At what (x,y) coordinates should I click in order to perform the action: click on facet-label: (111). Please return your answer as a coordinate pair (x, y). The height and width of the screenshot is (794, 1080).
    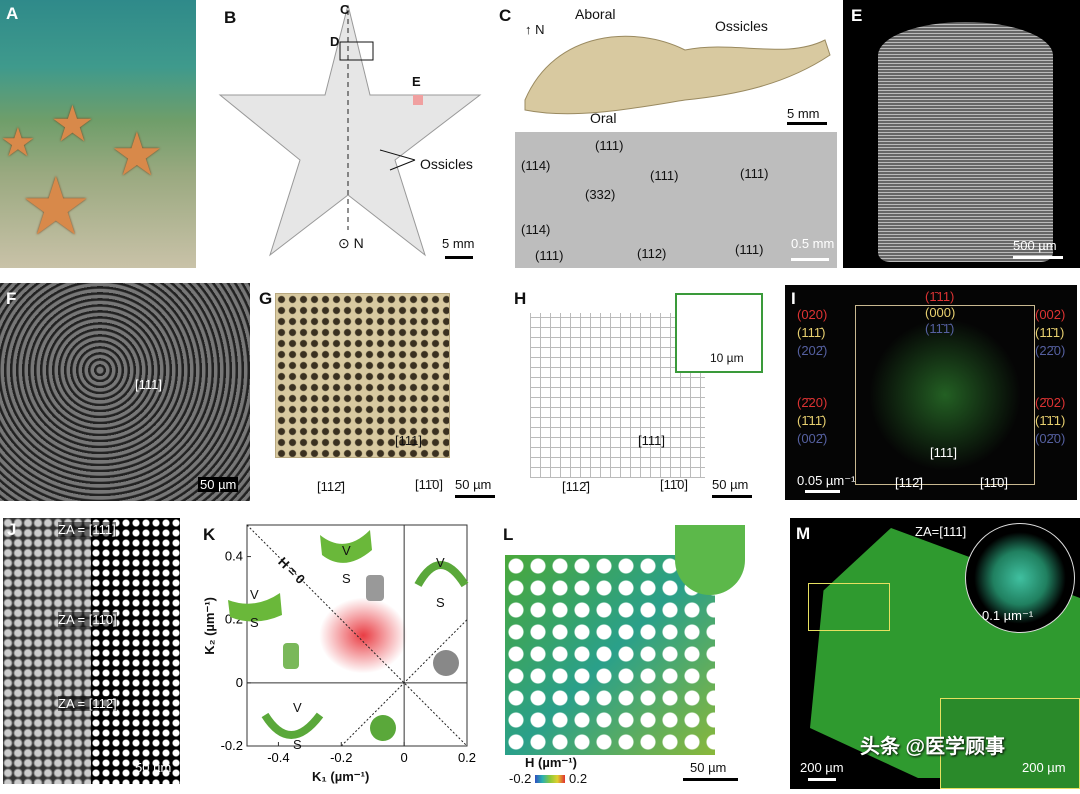
    Looking at the image, I should click on (754, 173).